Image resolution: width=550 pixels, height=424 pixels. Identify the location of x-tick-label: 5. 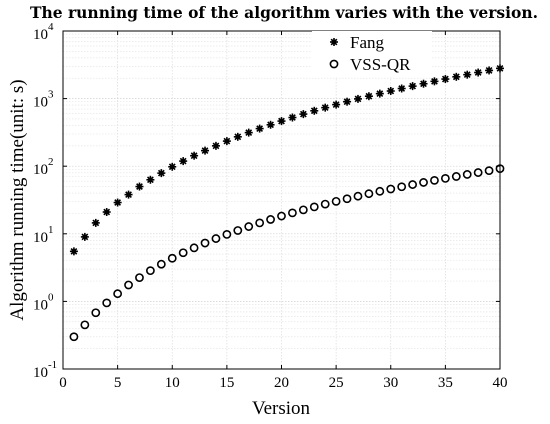
(118, 383).